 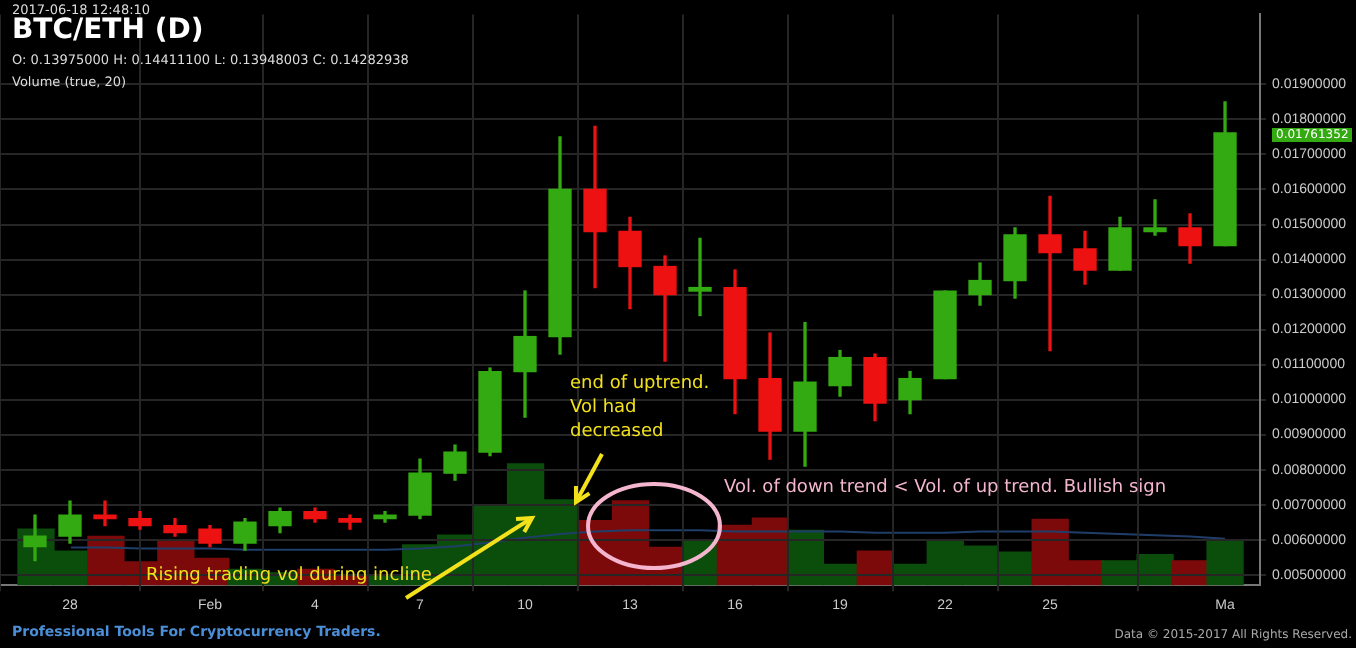 What do you see at coordinates (289, 576) in the screenshot?
I see `annotation: Rising trading vol during incline` at bounding box center [289, 576].